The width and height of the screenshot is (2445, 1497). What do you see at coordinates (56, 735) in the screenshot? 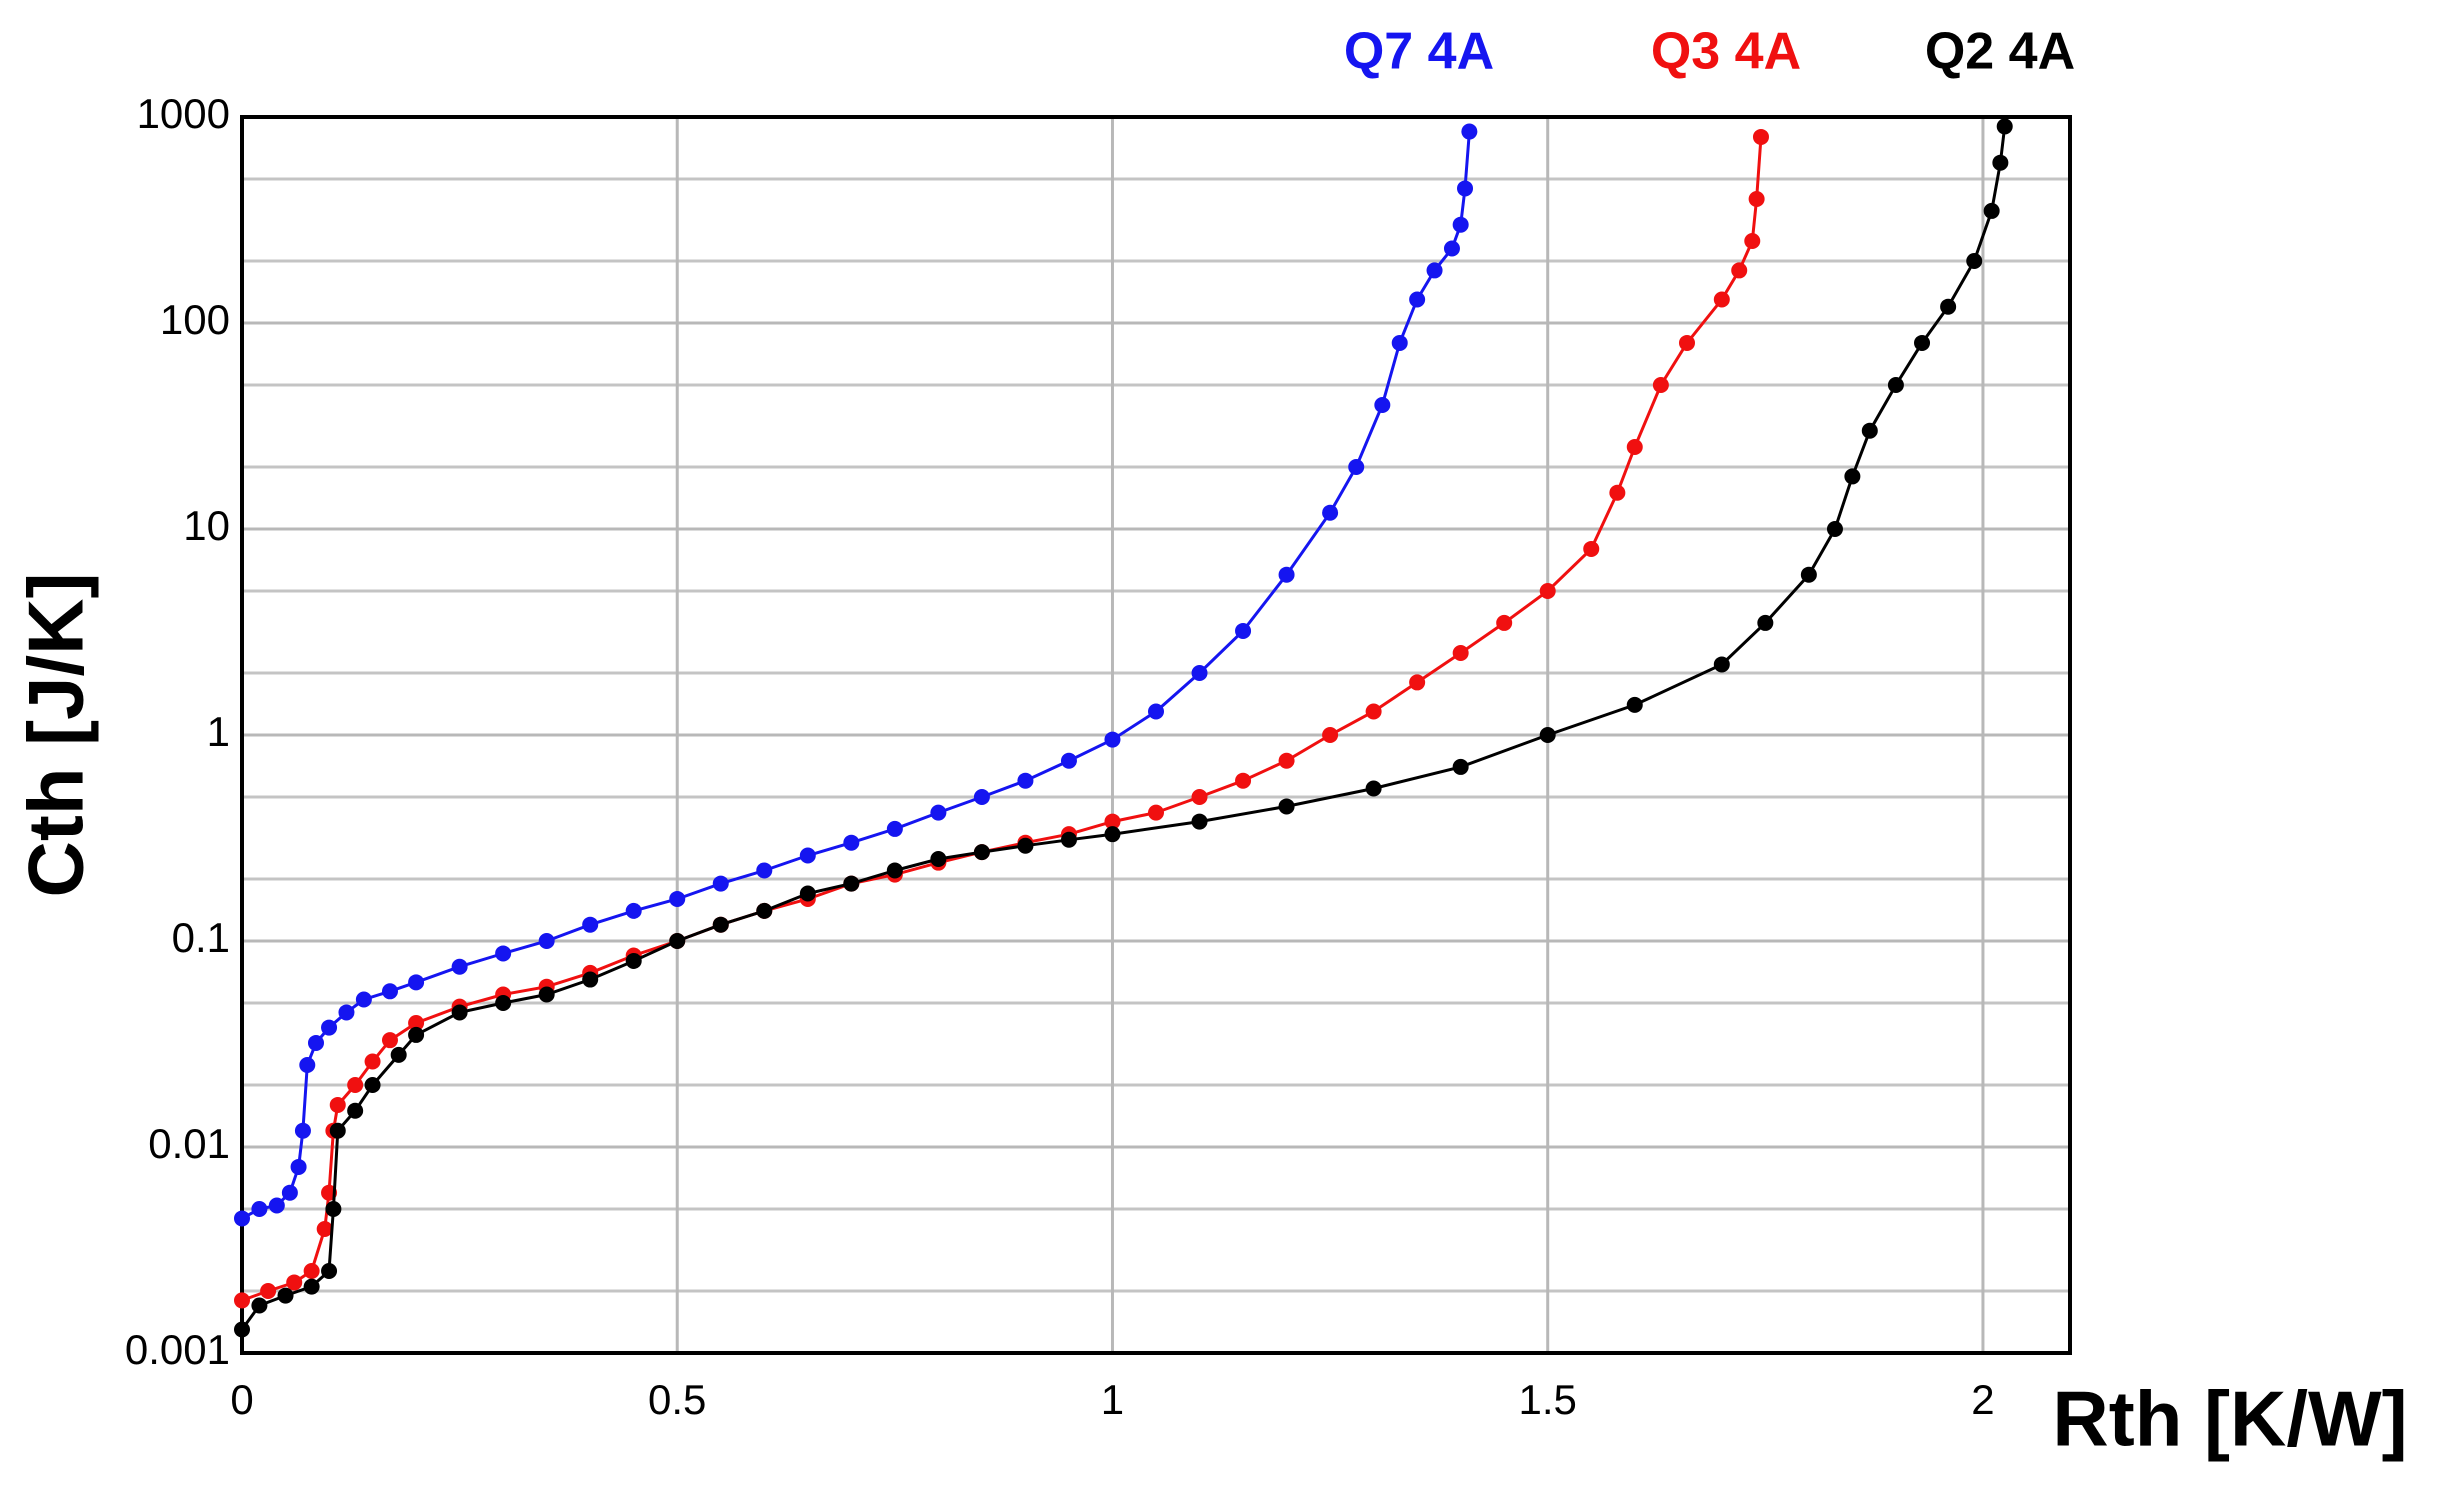
I see `y-axis-label: Cth [J/K]` at bounding box center [56, 735].